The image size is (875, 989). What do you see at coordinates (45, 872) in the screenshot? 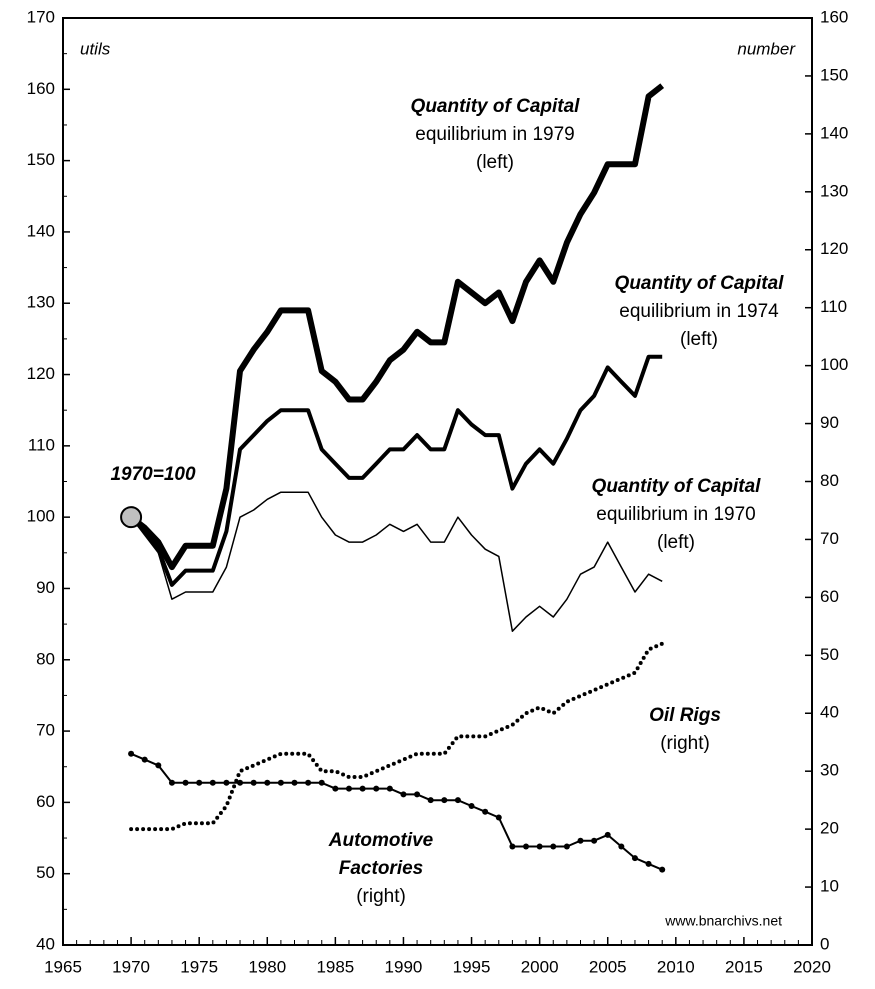
I see `y-tick-label: 50` at bounding box center [45, 872].